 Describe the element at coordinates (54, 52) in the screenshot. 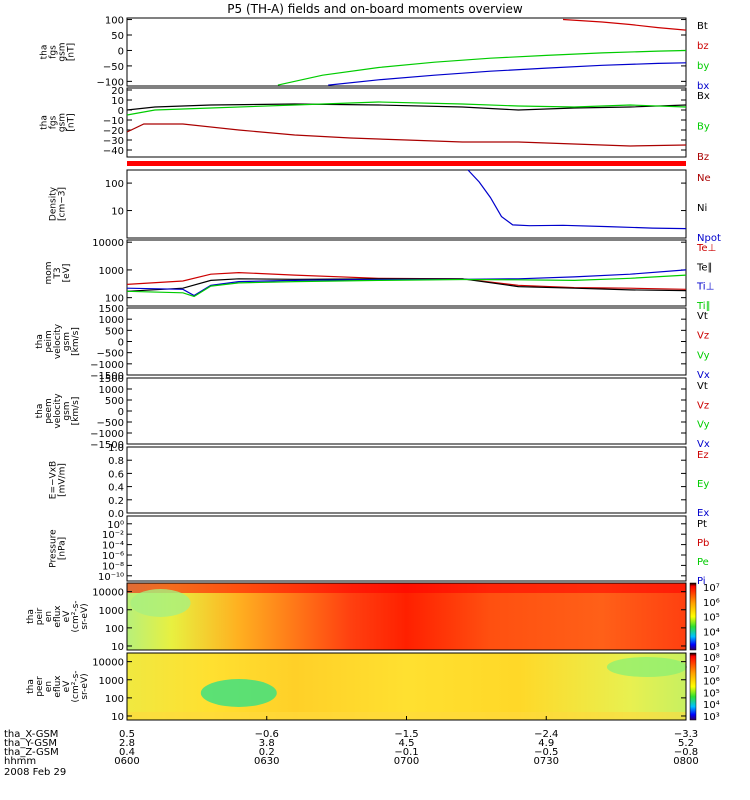

I see `ylabel: fgs` at that location.